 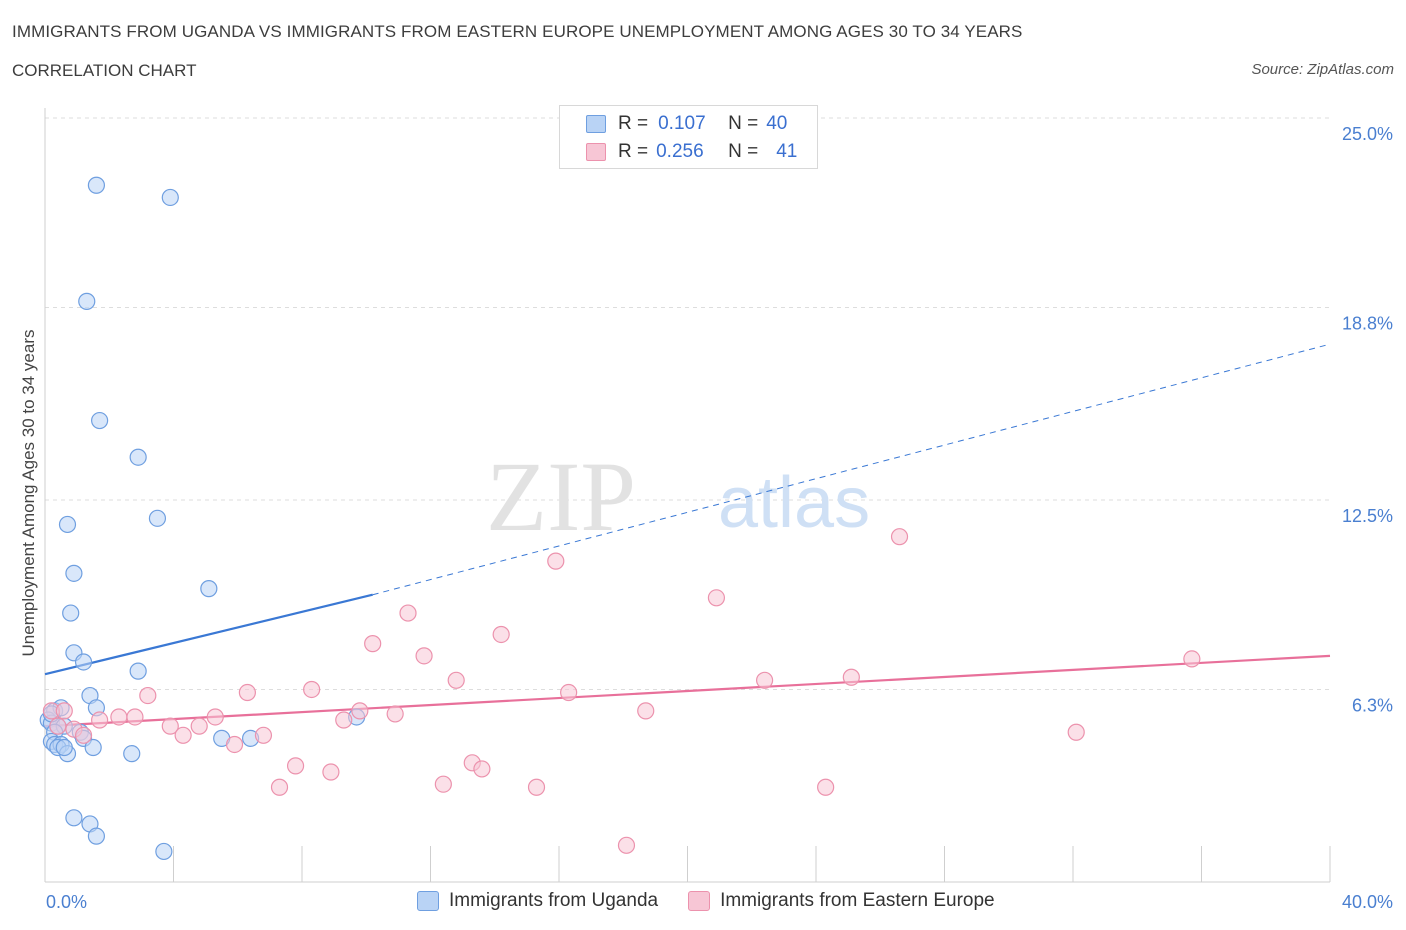 I want to click on legend-swatch-eeurope, so click(x=596, y=152).